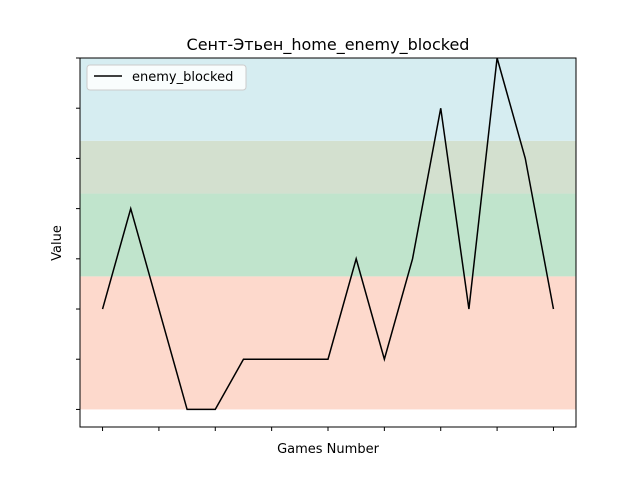 The width and height of the screenshot is (640, 480). I want to click on legend: enemy_blocked, so click(166, 77).